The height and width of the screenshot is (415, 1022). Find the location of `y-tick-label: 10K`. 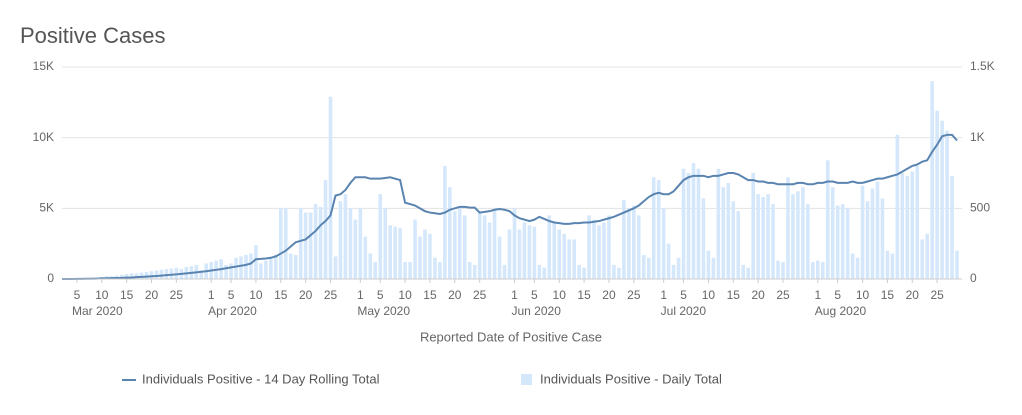

y-tick-label: 10K is located at coordinates (43, 137).